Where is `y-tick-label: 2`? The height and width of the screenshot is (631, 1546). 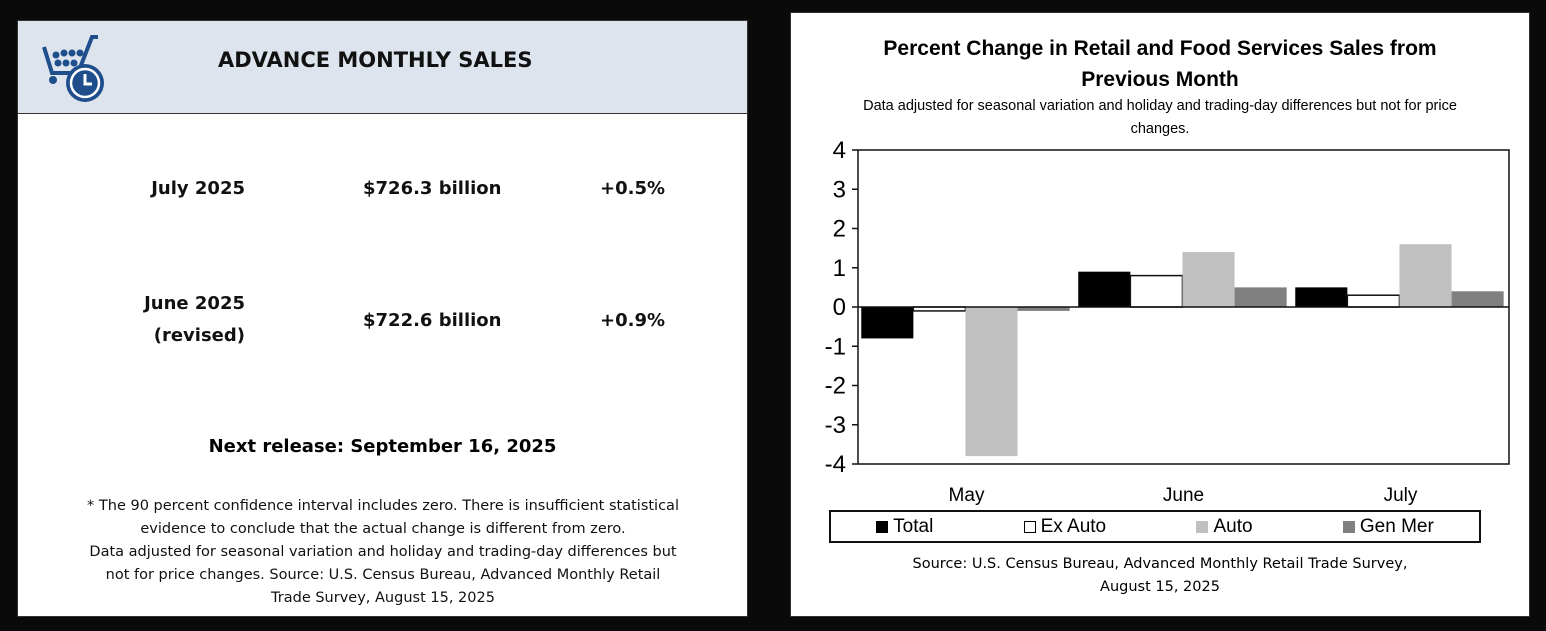
y-tick-label: 2 is located at coordinates (839, 229).